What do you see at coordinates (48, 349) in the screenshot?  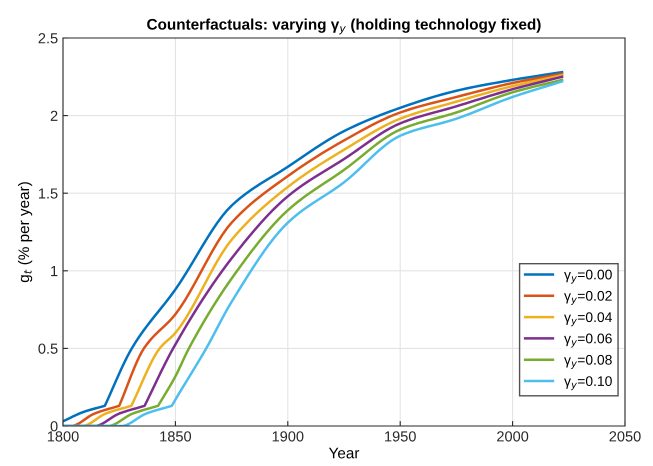 I see `y-tick-label: 0.5` at bounding box center [48, 349].